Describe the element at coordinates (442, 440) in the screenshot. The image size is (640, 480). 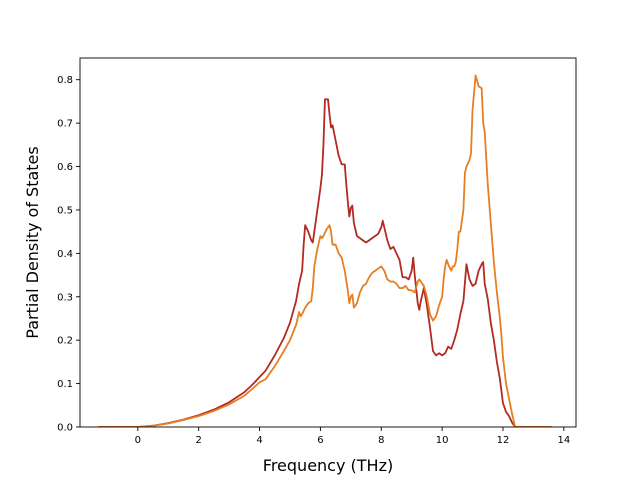
I see `x-tick-label: 10` at that location.